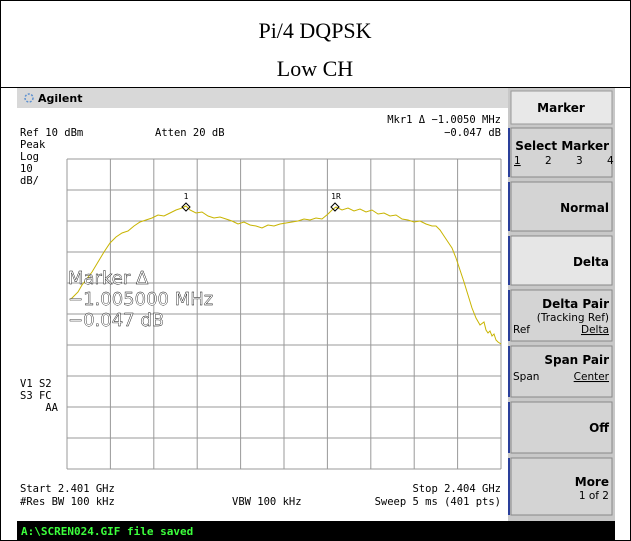 The width and height of the screenshot is (631, 541). What do you see at coordinates (51, 408) in the screenshot?
I see `status-flag: AA` at bounding box center [51, 408].